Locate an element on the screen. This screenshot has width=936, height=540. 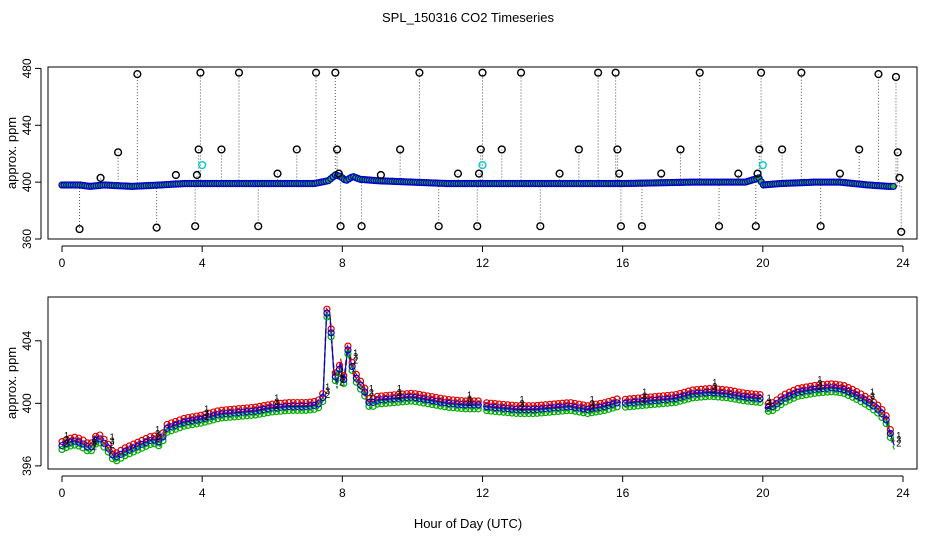
bottom-x-tick-label: 20 is located at coordinates (763, 493).